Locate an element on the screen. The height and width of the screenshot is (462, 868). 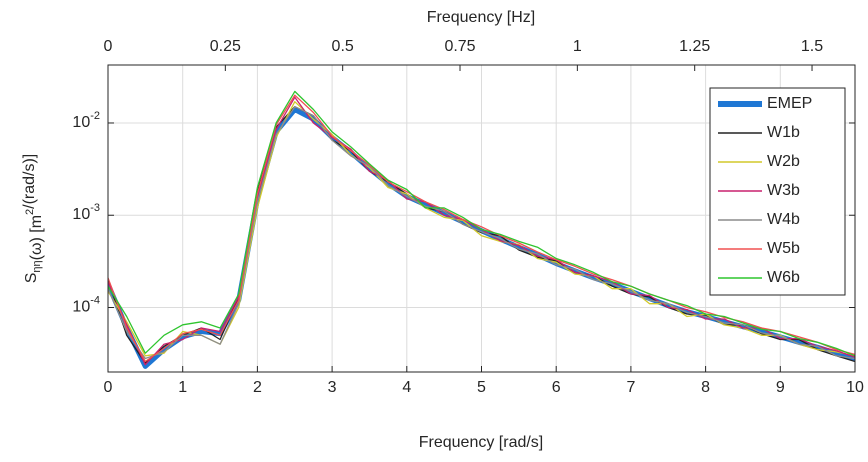
x-tick-label: 5 is located at coordinates (481, 387).